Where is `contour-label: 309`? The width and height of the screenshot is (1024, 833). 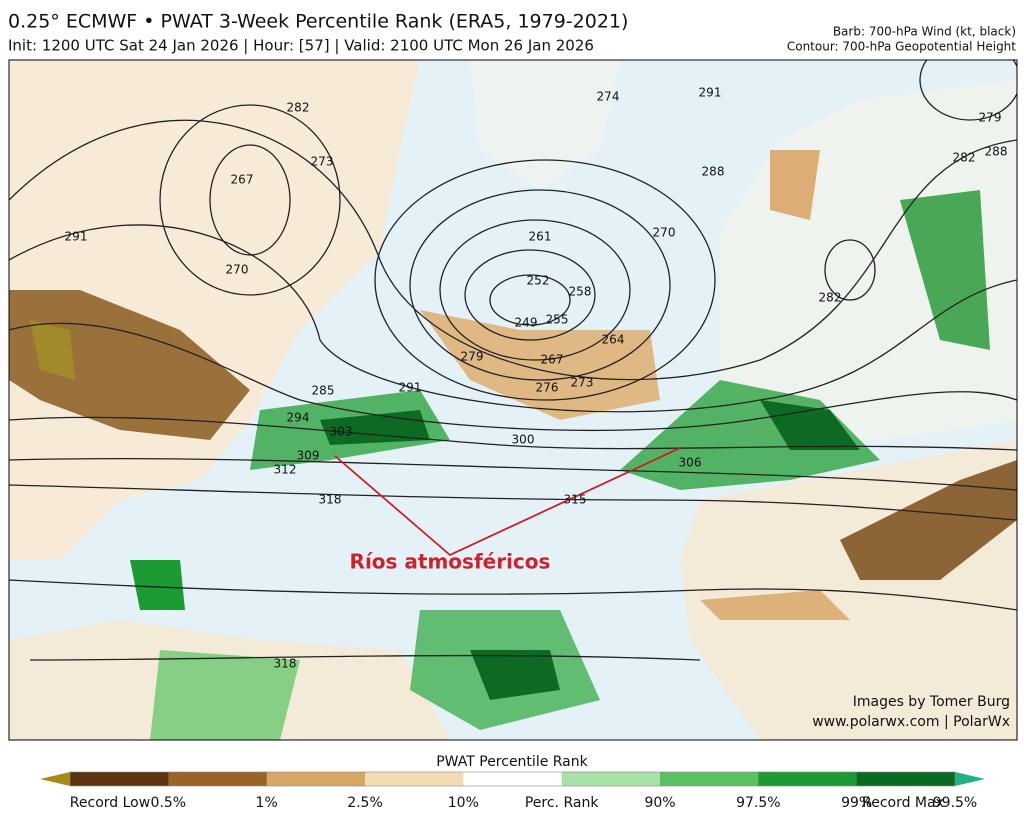
contour-label: 309 is located at coordinates (308, 456).